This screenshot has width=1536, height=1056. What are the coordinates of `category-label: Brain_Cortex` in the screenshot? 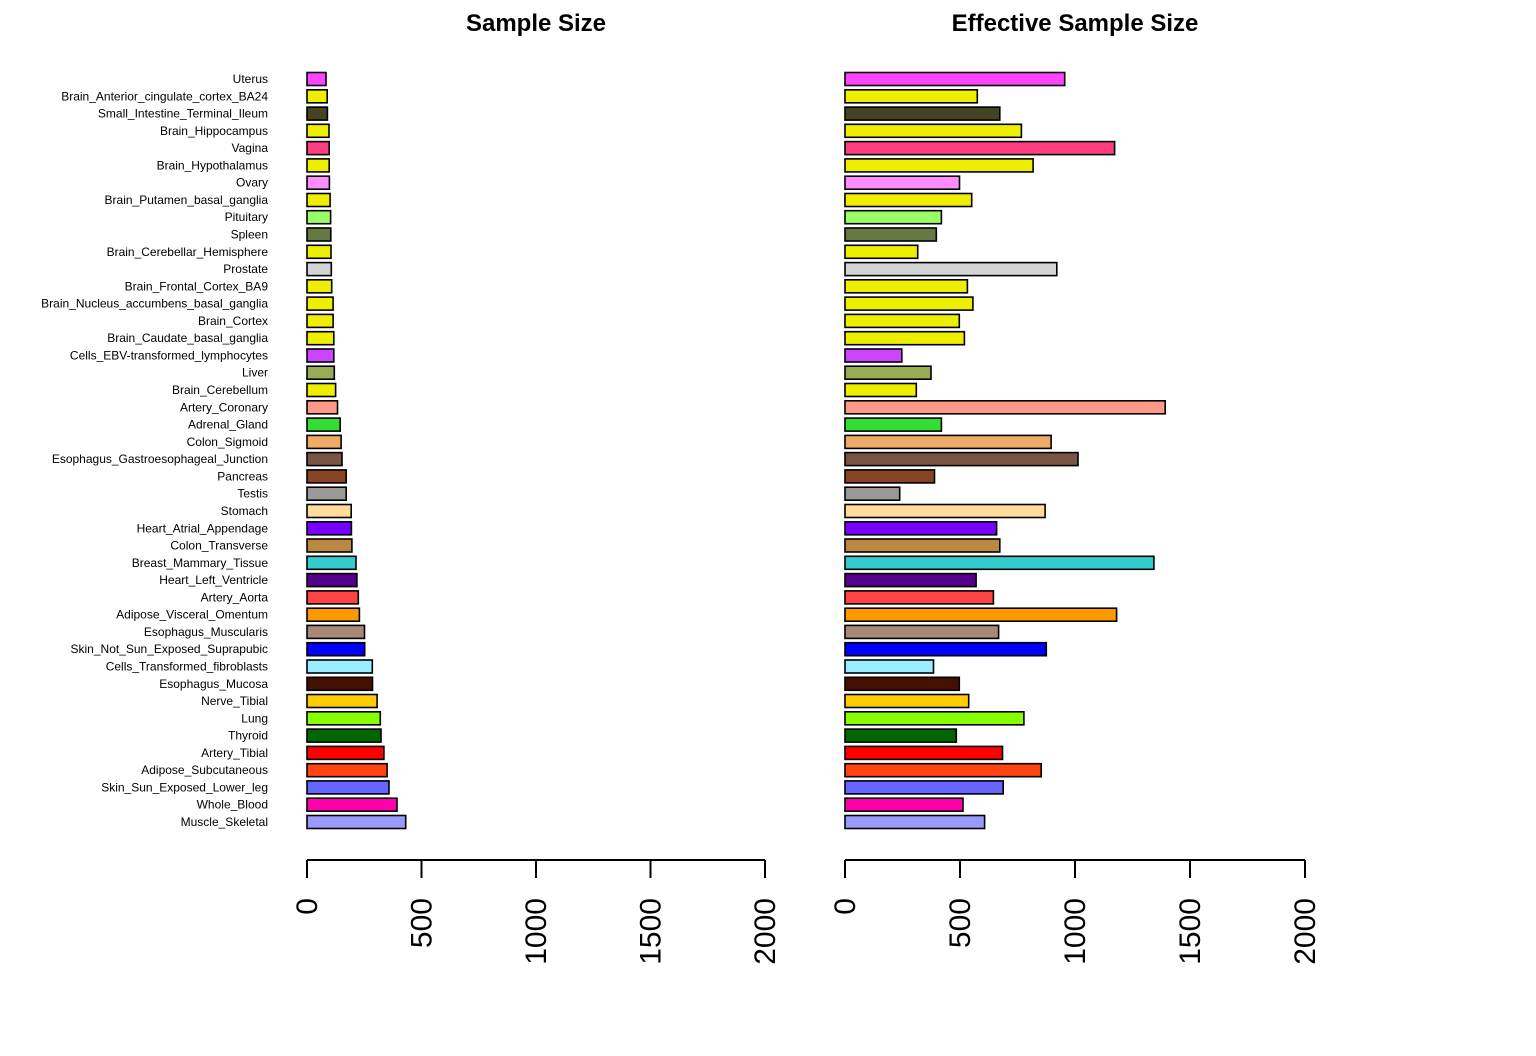 It's located at (233, 321).